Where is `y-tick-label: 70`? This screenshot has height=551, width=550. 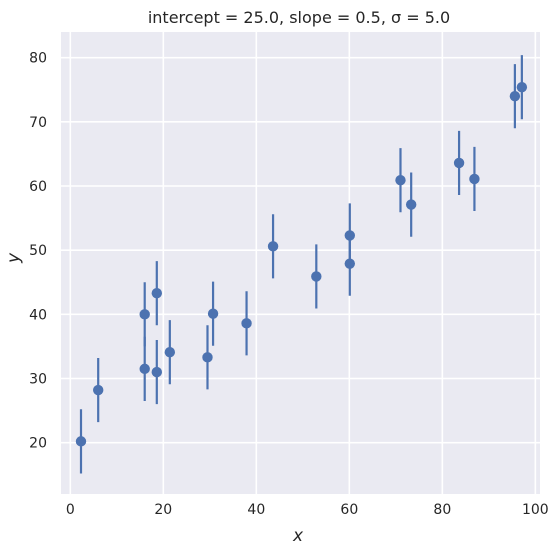
y-tick-label: 70 is located at coordinates (38, 123).